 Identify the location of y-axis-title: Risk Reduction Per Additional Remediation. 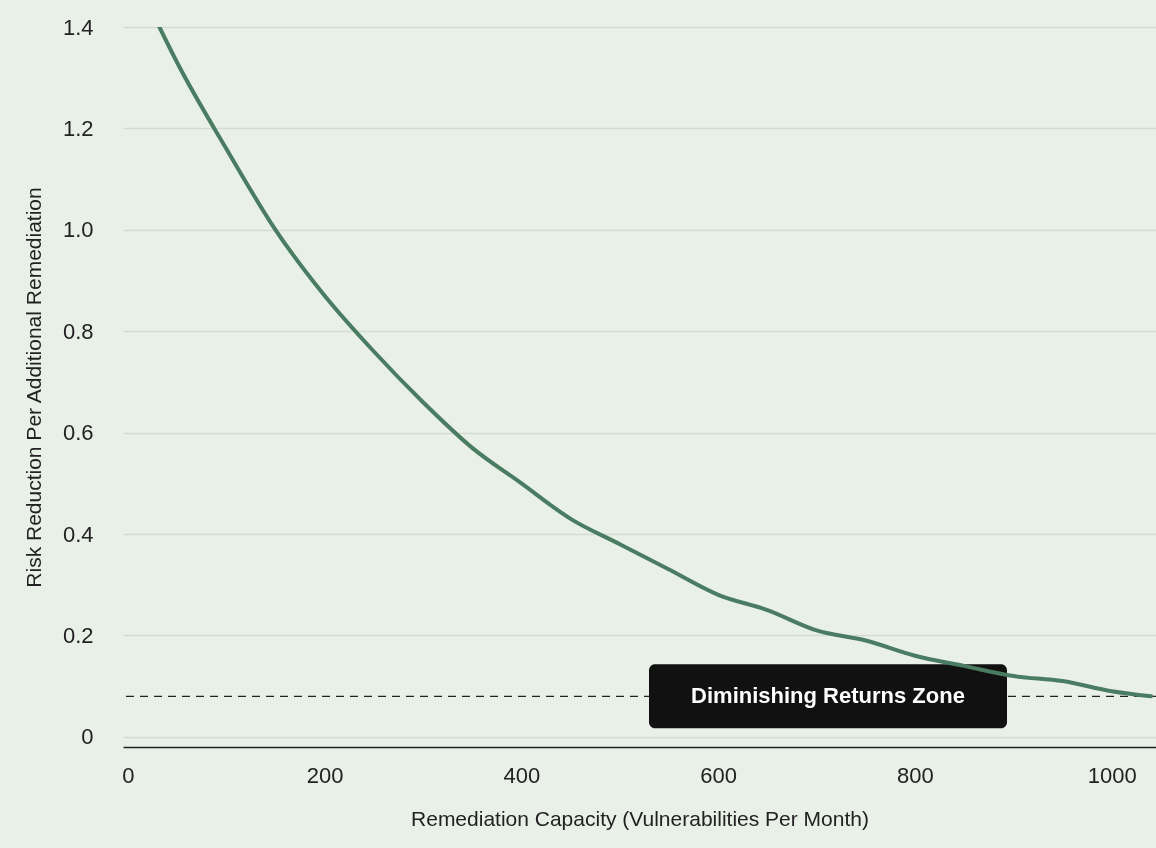
(33, 387).